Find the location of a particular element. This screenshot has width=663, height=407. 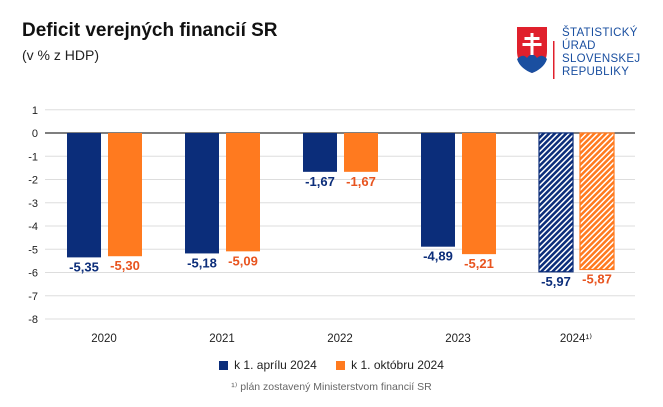

data-label: -5,18 is located at coordinates (202, 262).